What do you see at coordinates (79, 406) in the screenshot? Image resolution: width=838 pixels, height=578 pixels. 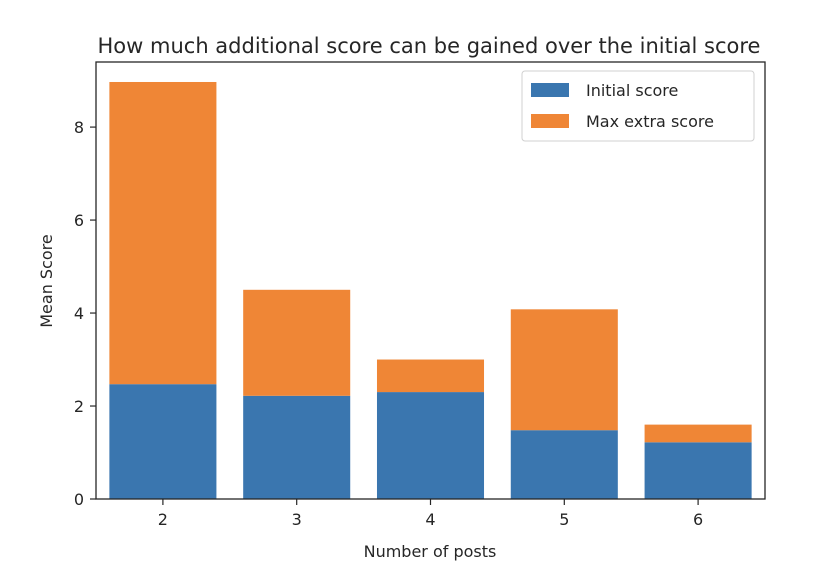 I see `y-tick-label: 2` at bounding box center [79, 406].